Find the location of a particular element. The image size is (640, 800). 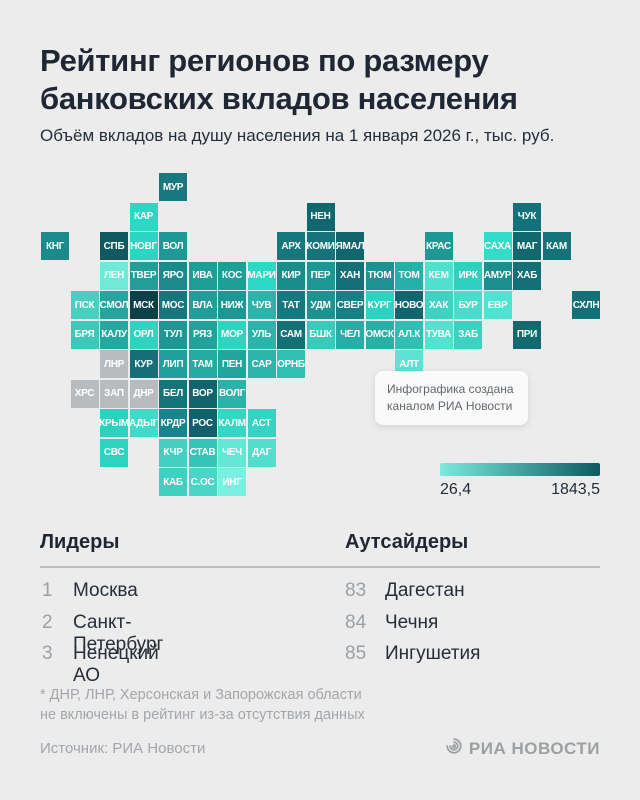

region-tile-ТВЕР: ТВЕР is located at coordinates (143, 275).